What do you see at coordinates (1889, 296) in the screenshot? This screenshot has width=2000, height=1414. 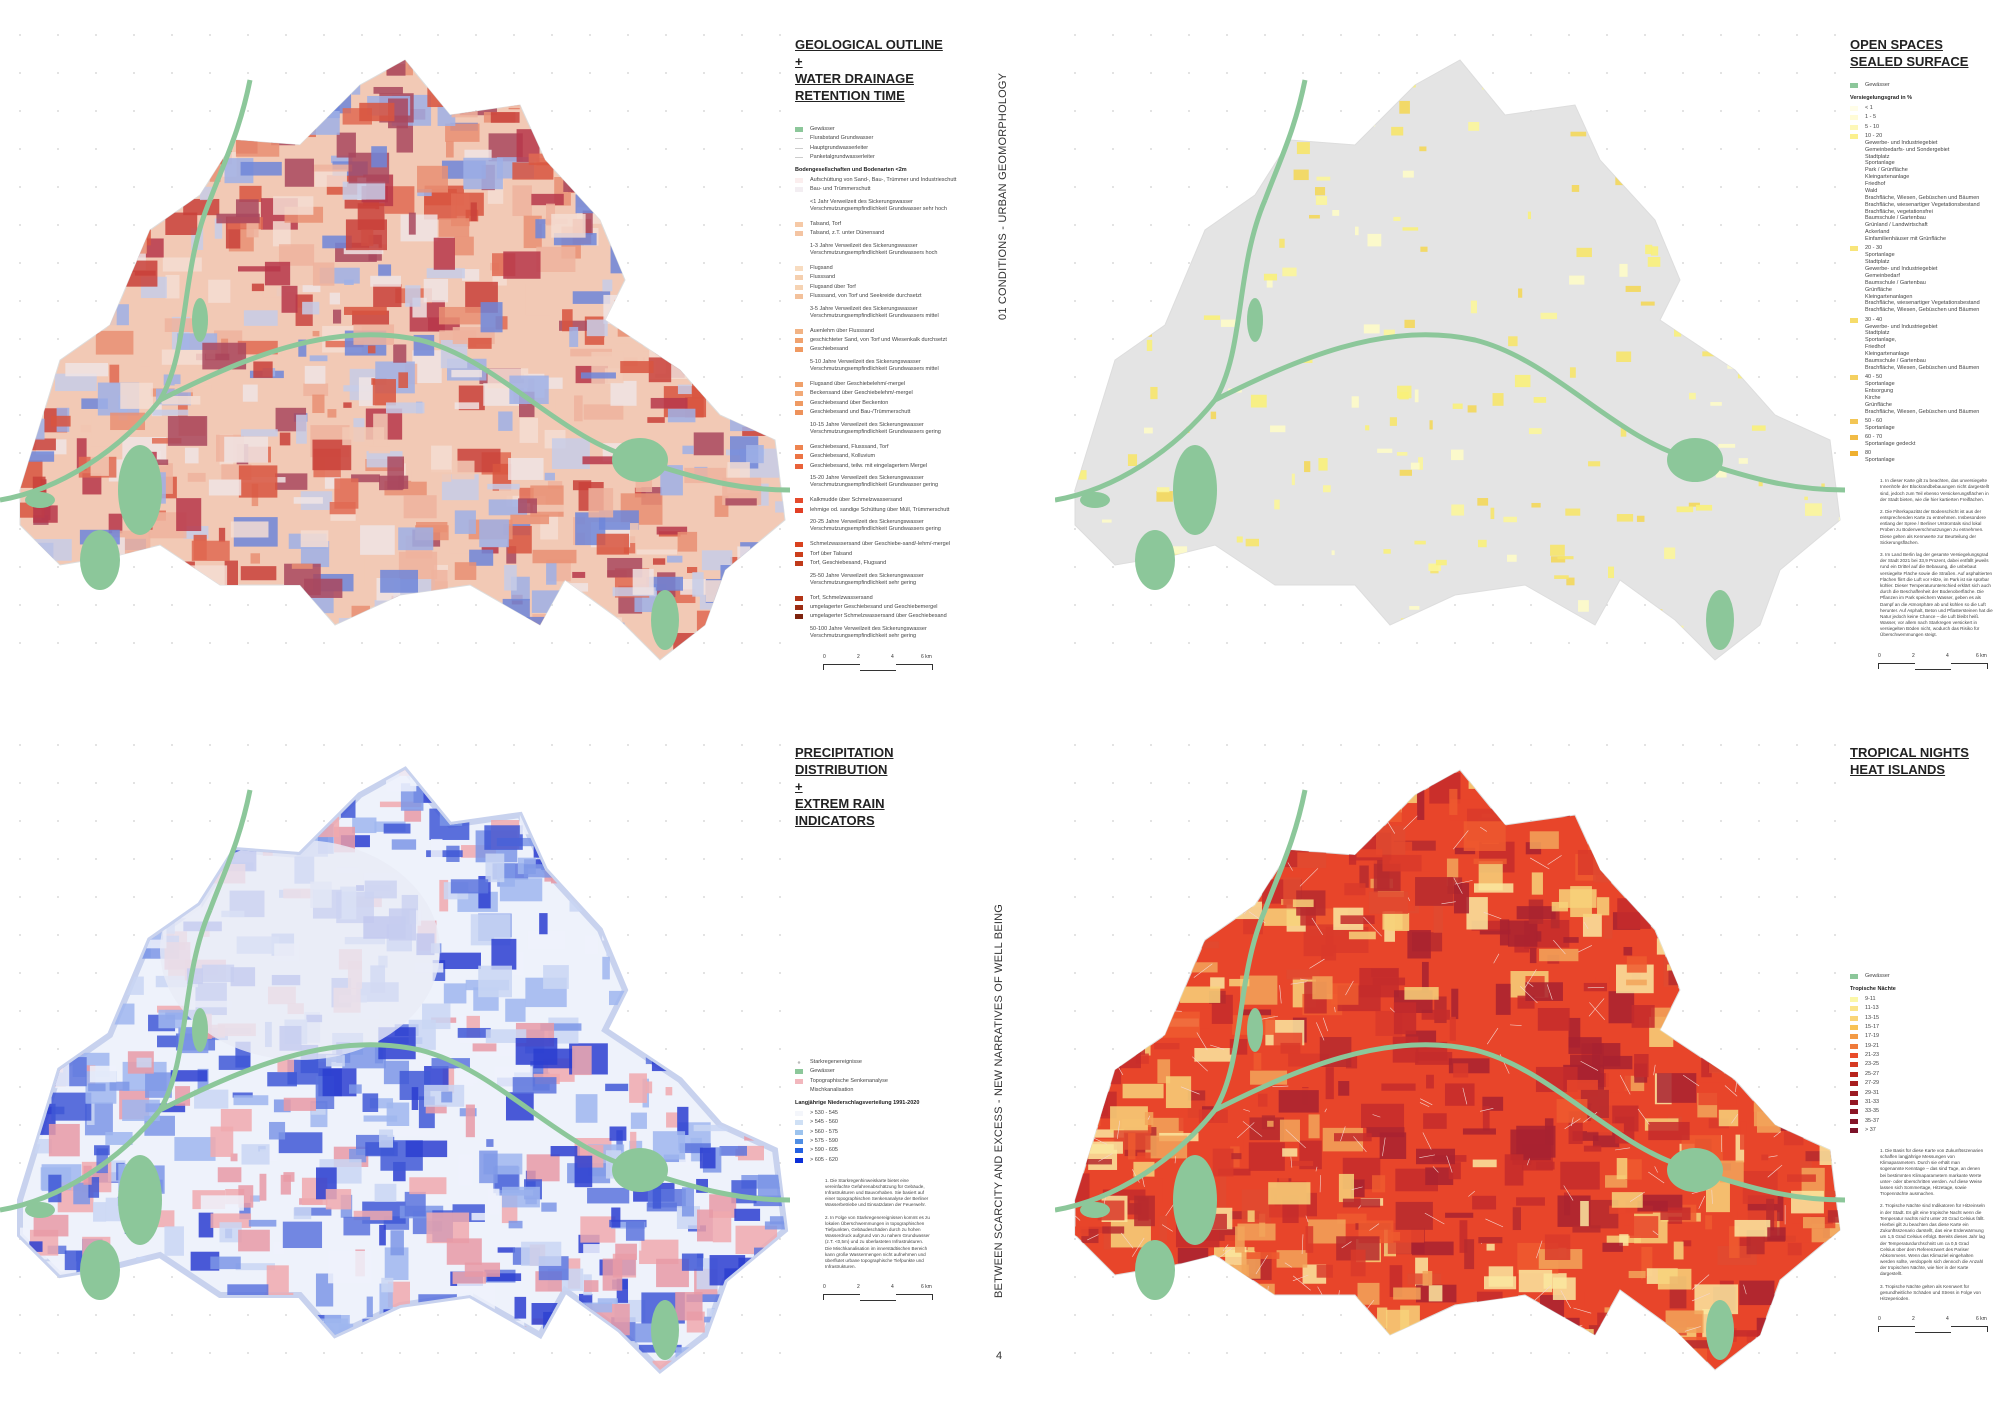 I see `legend-sub-label: Kleingartenanlagen` at bounding box center [1889, 296].